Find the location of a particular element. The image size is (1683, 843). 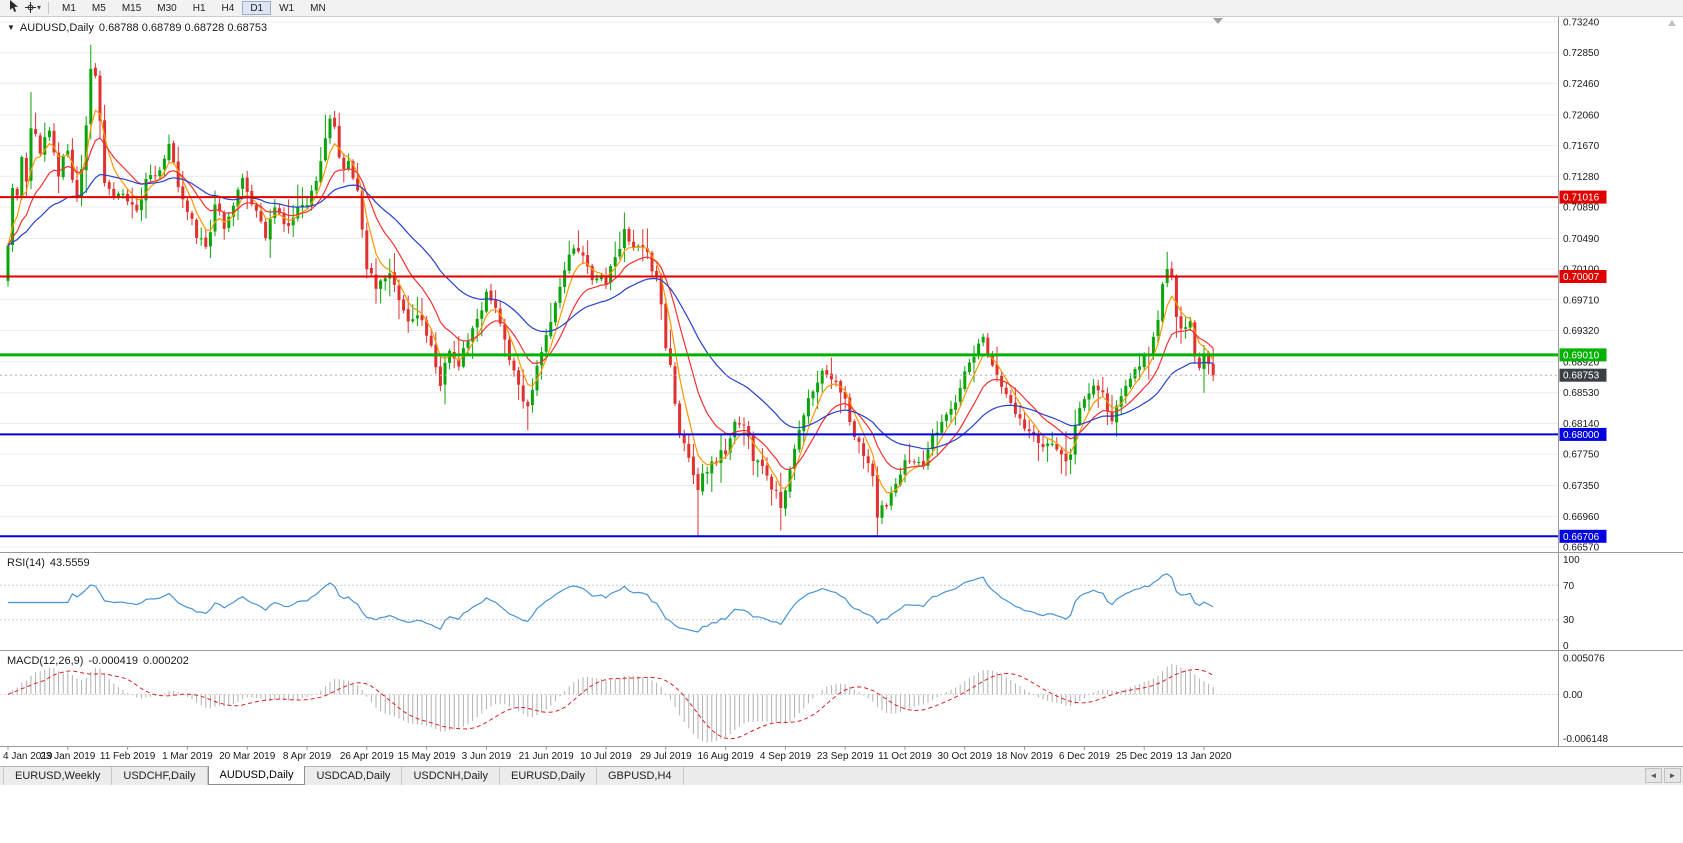

tab-scroll-right-button: ► is located at coordinates (1672, 775).